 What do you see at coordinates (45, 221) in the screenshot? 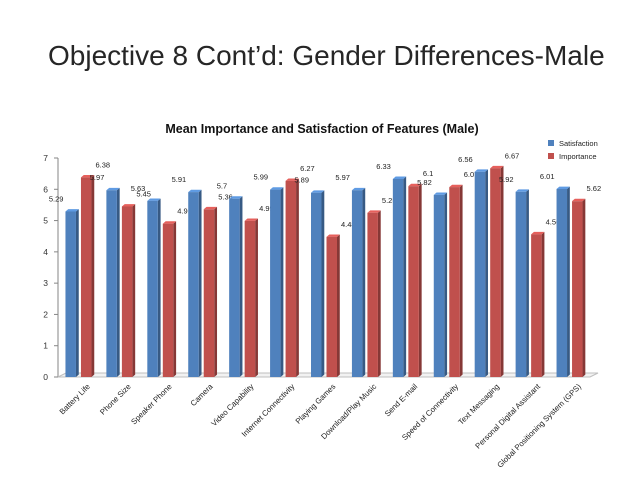
I see `y-tick-label: 5` at bounding box center [45, 221].